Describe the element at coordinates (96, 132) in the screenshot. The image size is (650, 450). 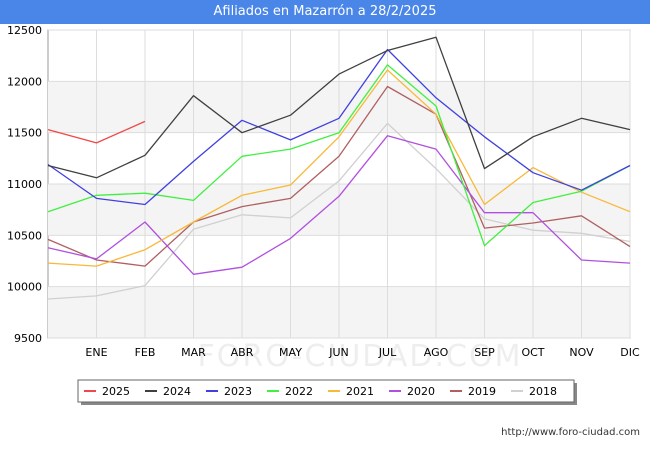
I see `series-line-2025` at that location.